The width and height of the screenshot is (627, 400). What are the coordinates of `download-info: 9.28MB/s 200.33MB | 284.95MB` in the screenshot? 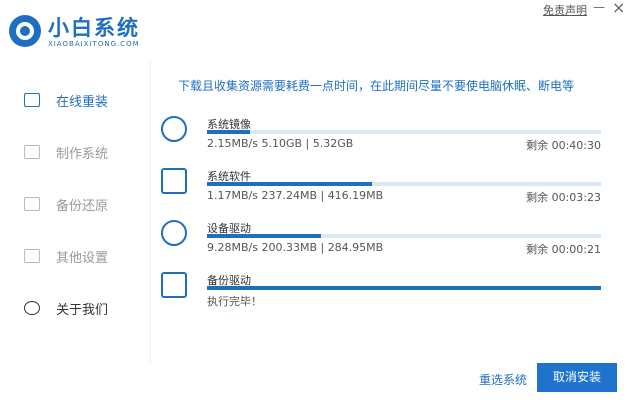 It's located at (295, 247).